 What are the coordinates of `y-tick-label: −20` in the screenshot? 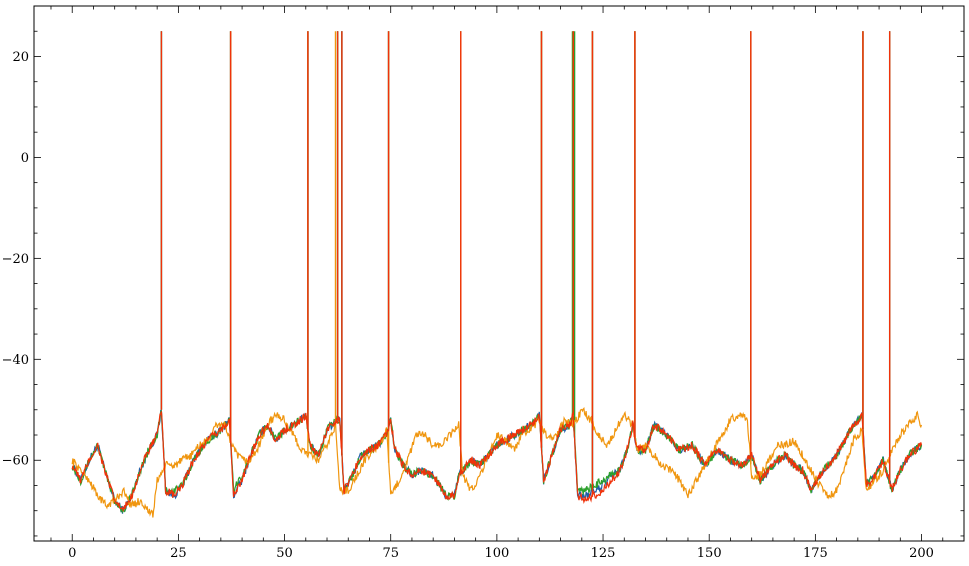 It's located at (15, 259).